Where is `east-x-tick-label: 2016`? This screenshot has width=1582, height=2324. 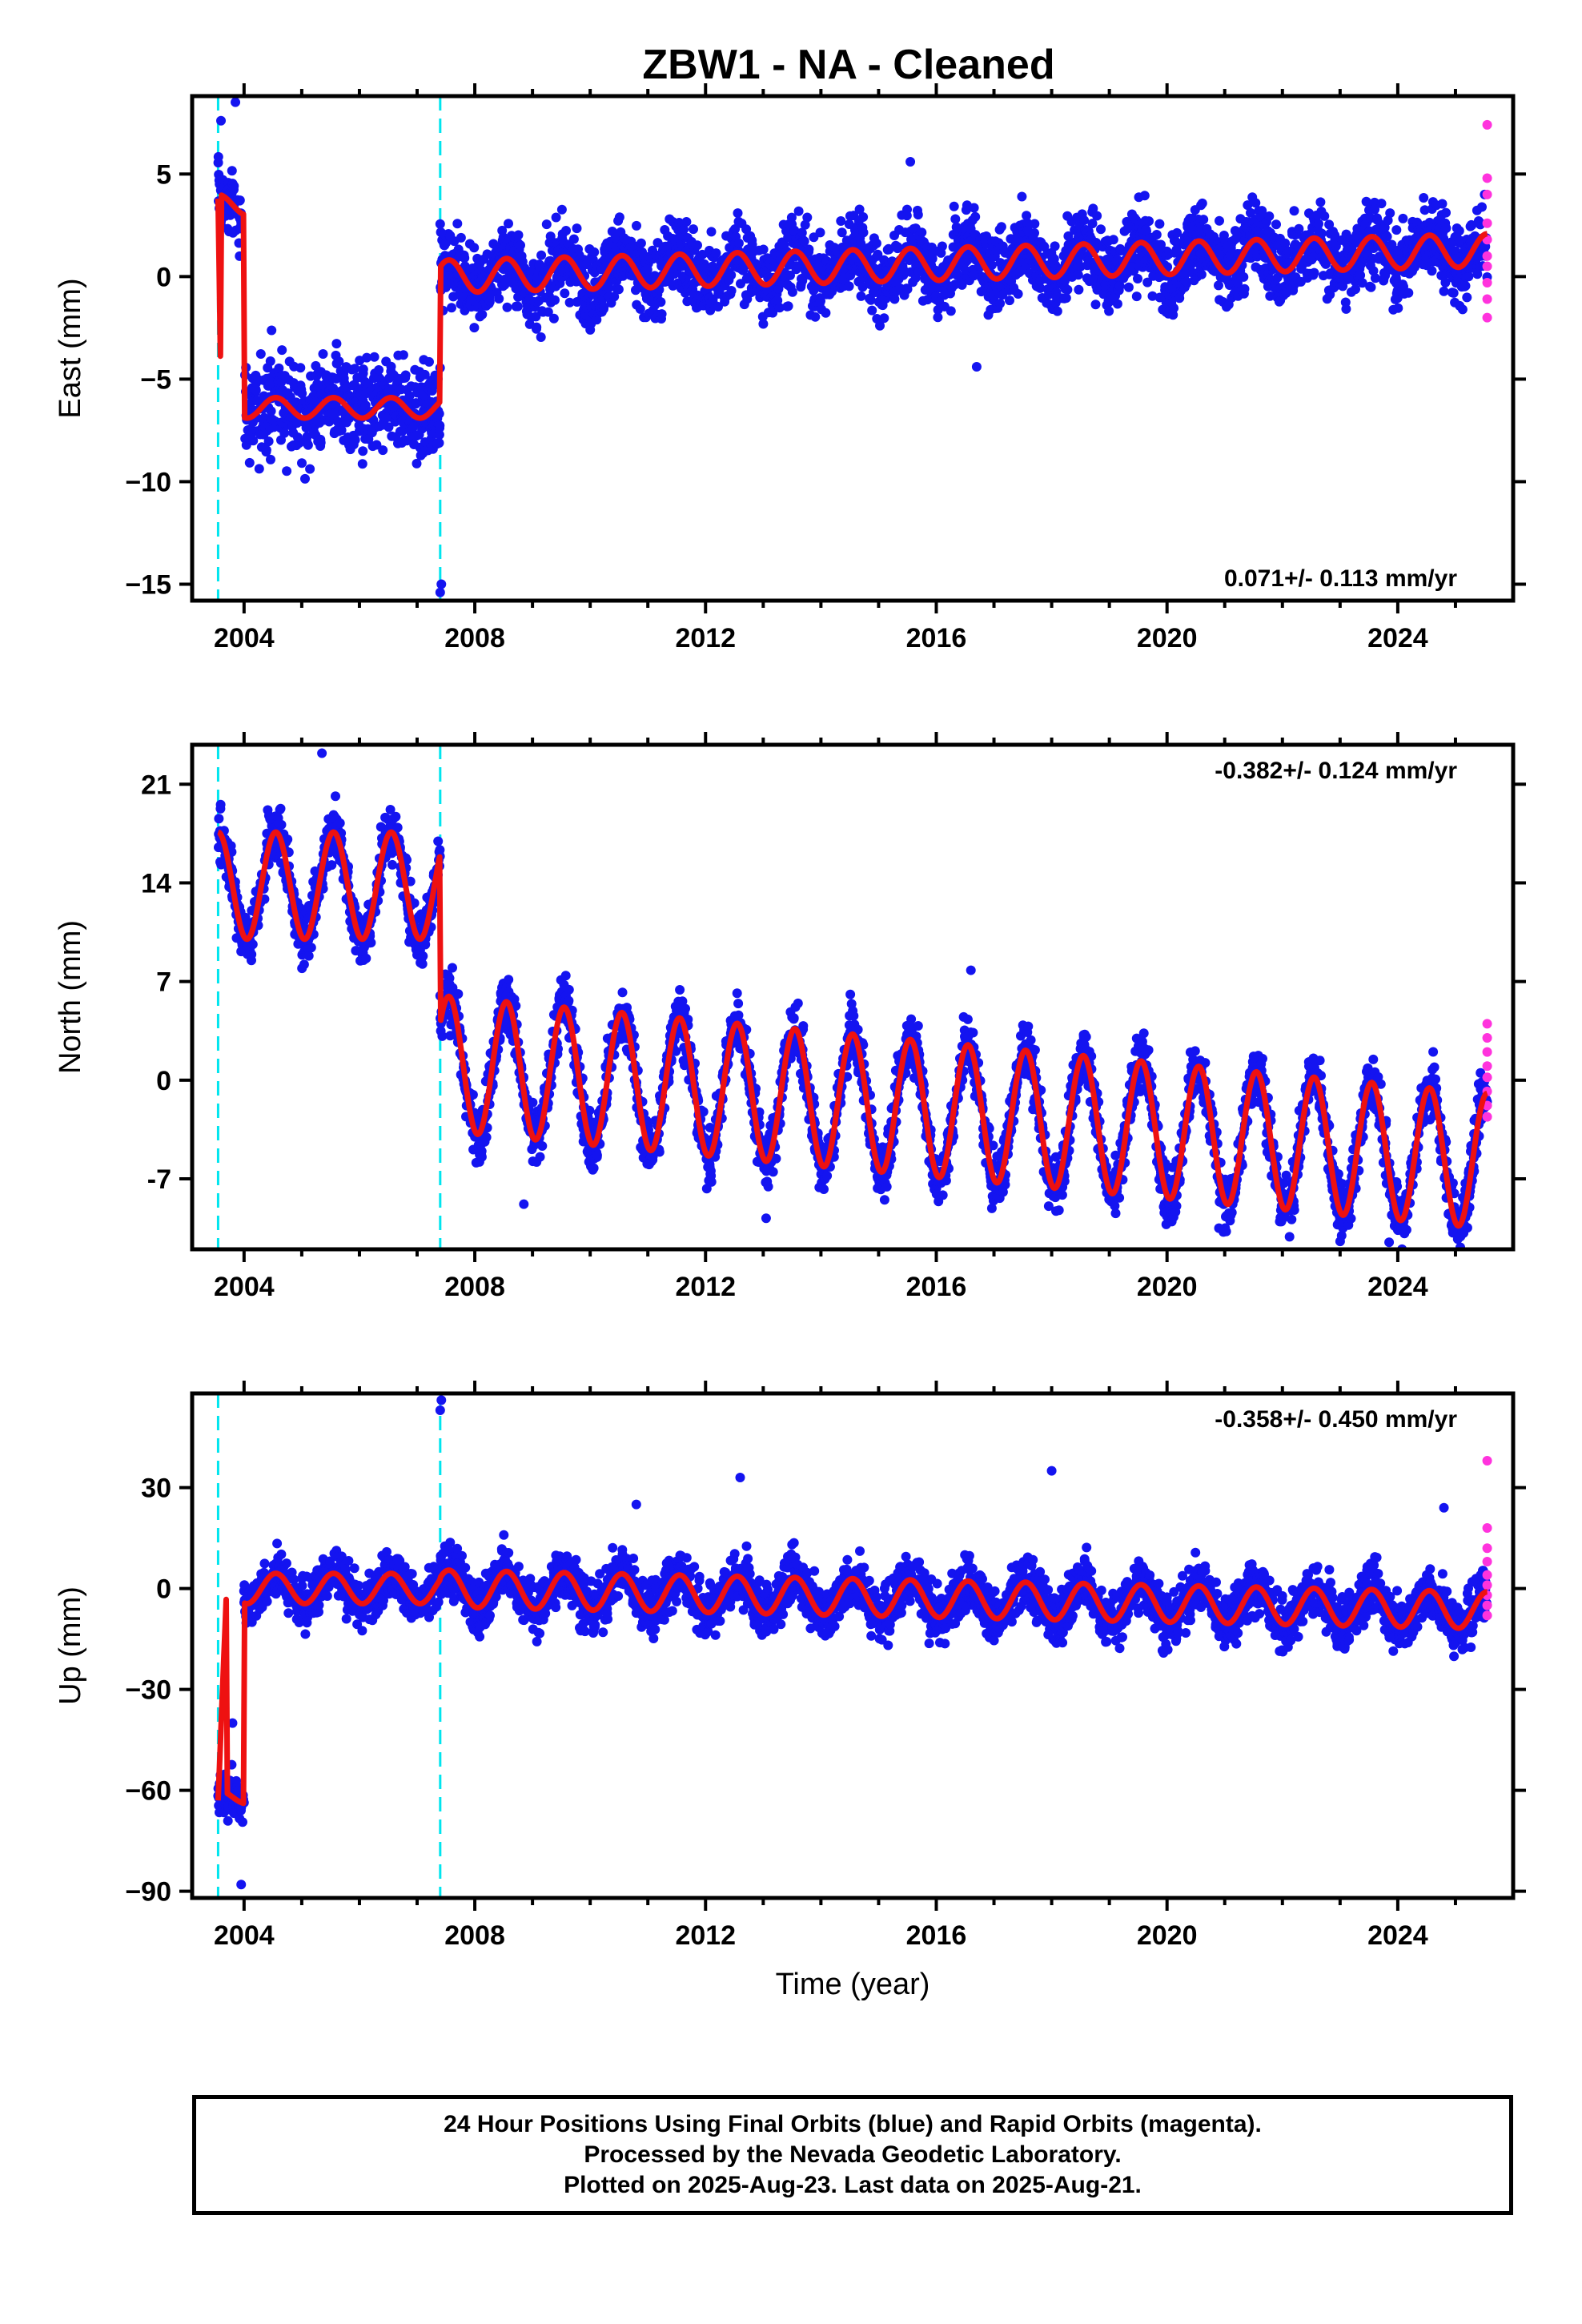 east-x-tick-label: 2016 is located at coordinates (936, 638).